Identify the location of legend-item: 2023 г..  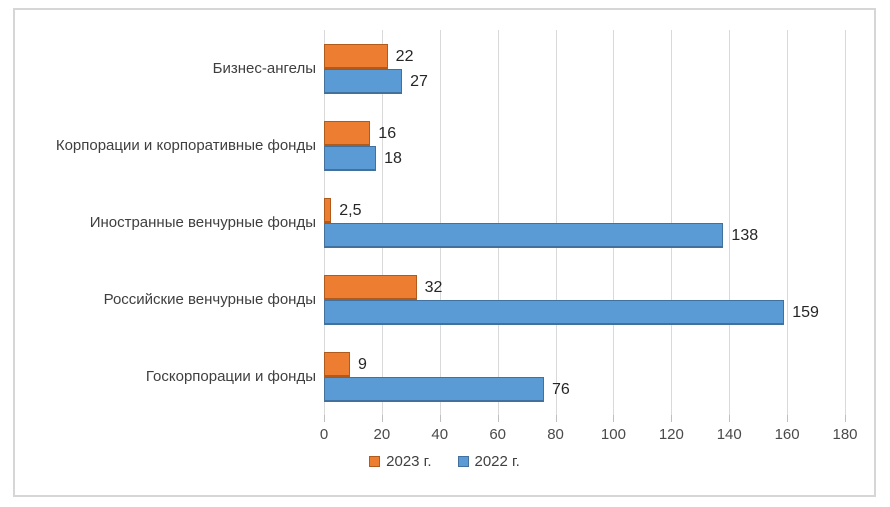
(400, 461).